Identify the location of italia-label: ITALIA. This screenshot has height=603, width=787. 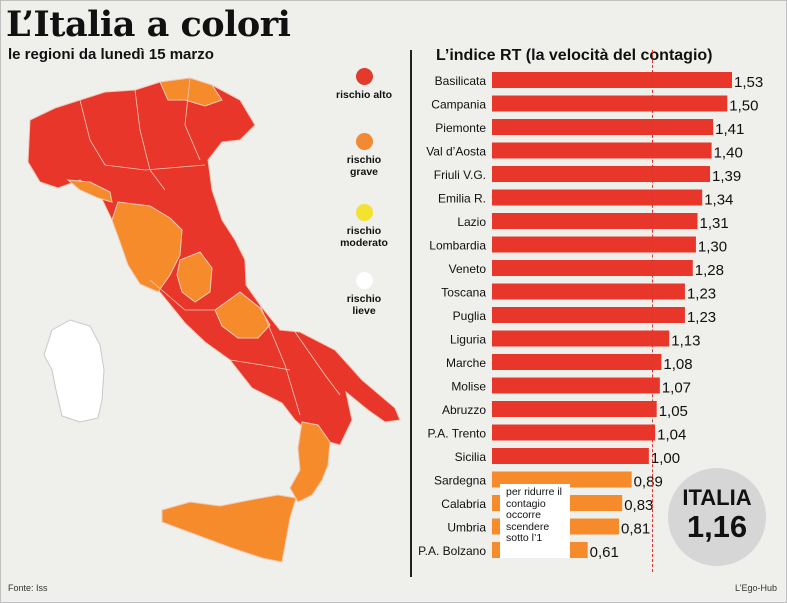
(717, 497).